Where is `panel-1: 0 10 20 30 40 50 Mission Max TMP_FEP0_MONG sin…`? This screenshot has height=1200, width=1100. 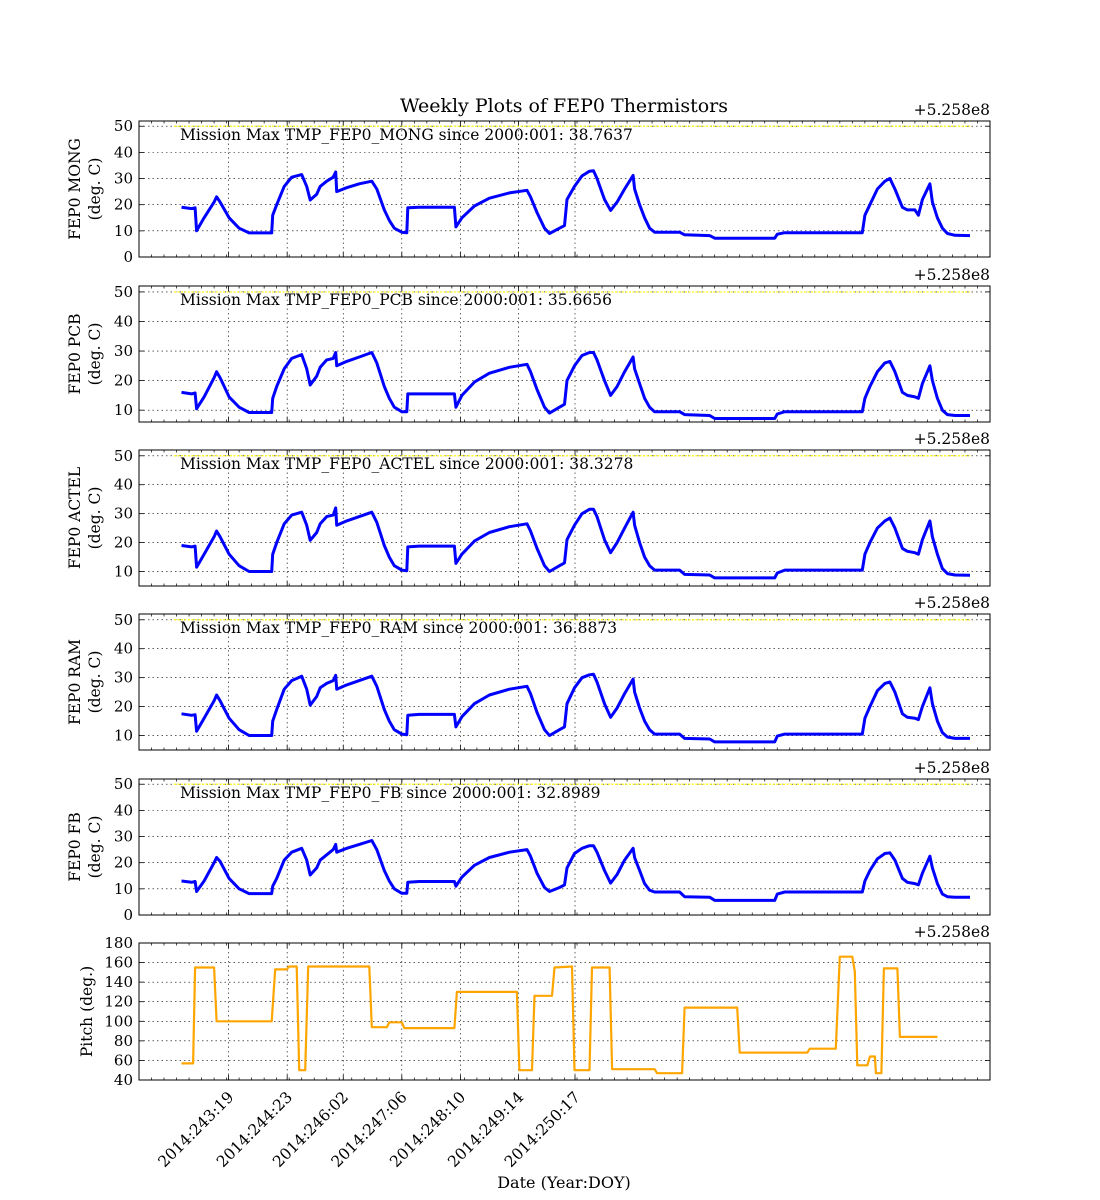 panel-1: 0 10 20 30 40 50 Mission Max TMP_FEP0_MONG sin… is located at coordinates (528, 183).